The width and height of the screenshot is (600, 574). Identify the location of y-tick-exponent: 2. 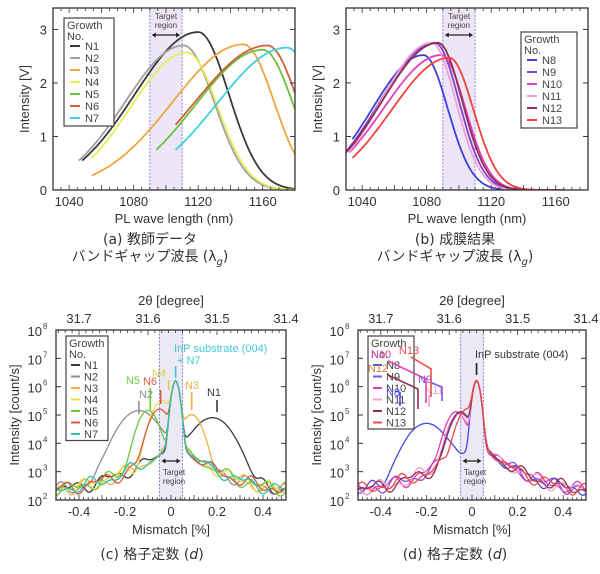
(347, 496).